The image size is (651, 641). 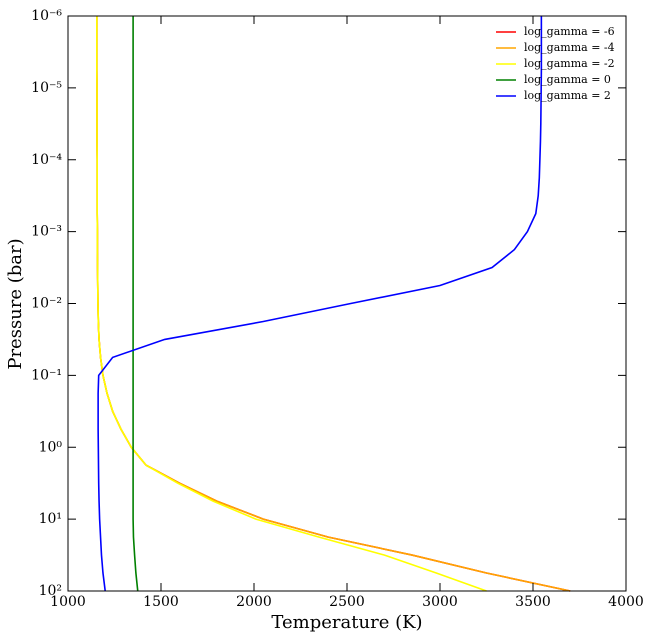 What do you see at coordinates (161, 602) in the screenshot?
I see `x-tick-label: 1500` at bounding box center [161, 602].